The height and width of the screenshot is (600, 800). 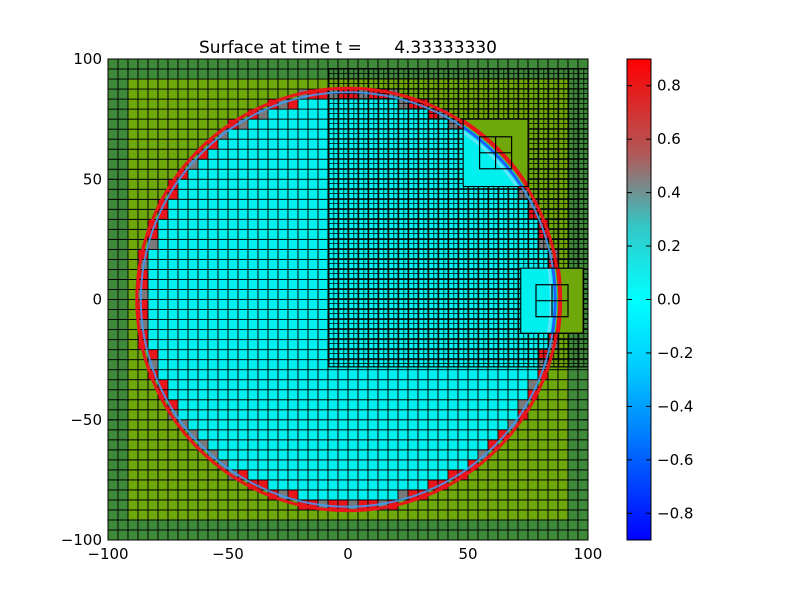 What do you see at coordinates (228, 554) in the screenshot?
I see `x-tick-label: −50` at bounding box center [228, 554].